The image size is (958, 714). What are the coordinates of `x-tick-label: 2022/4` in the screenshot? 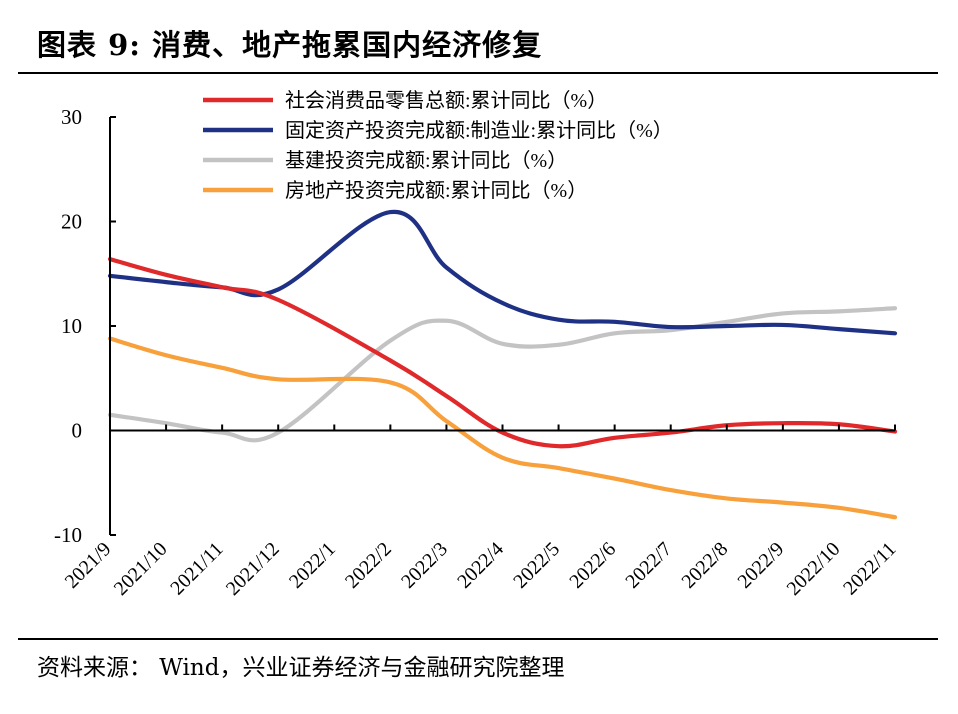 It's located at (480, 565).